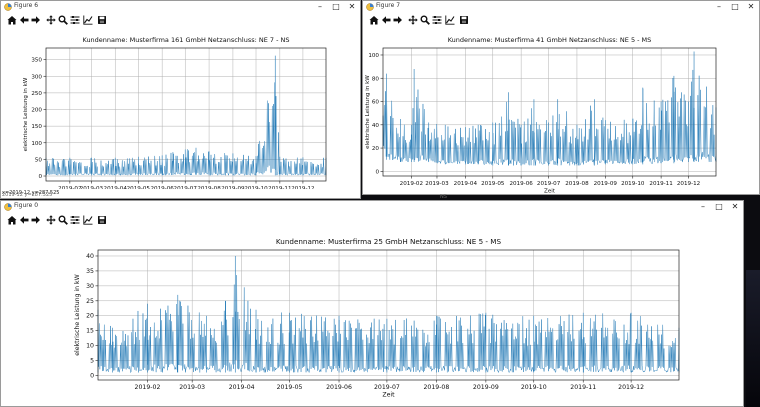  Describe the element at coordinates (26, 5) in the screenshot. I see `window-title: Figure 6` at that location.